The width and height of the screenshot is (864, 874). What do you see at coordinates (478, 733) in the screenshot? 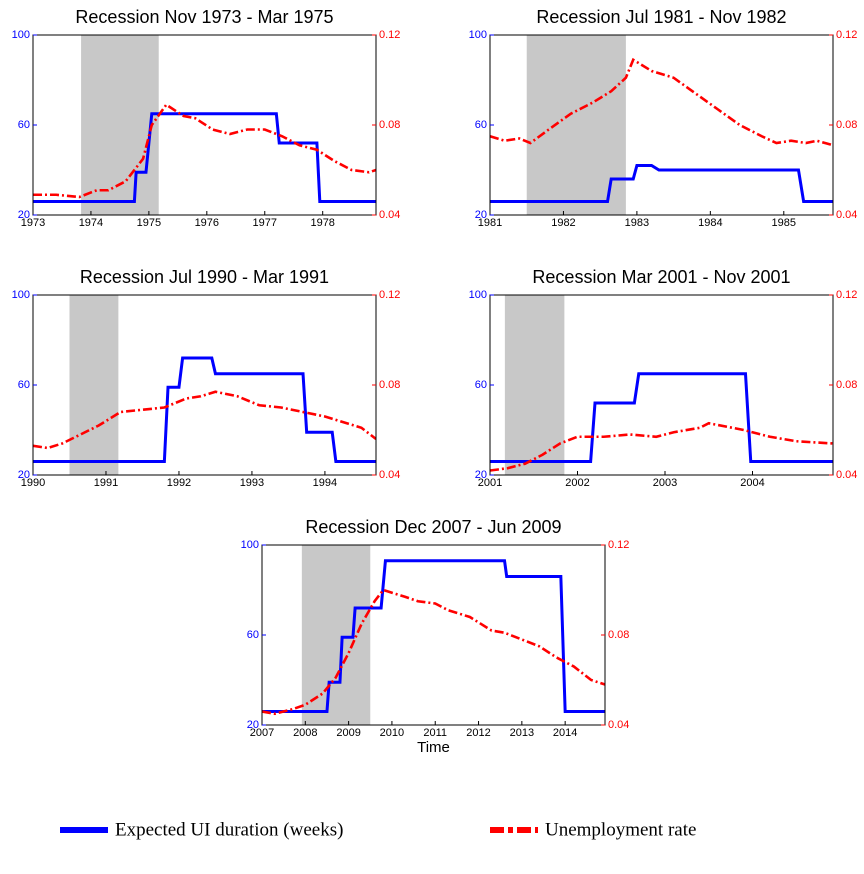
I see `x-tick-label: 2012` at bounding box center [478, 733].